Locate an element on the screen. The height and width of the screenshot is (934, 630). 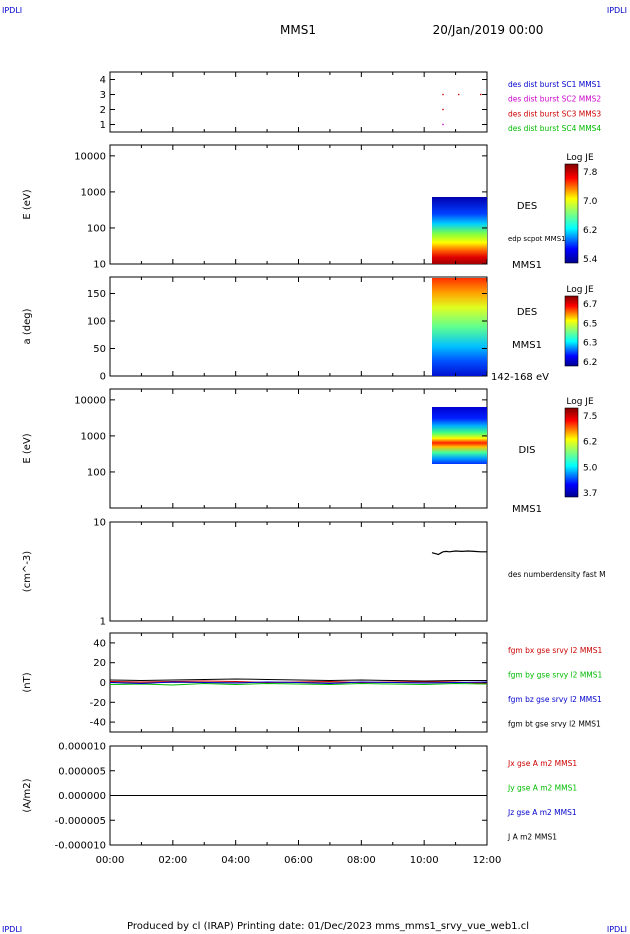
corner-label-bottom-right: IPDLI is located at coordinates (617, 929).